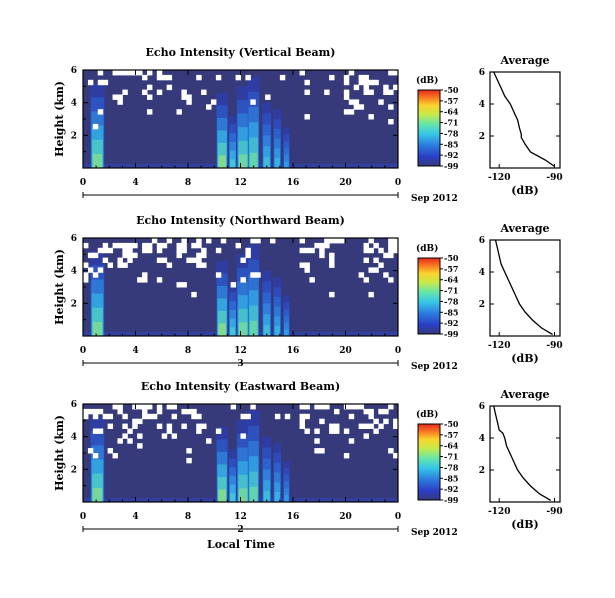  Describe the element at coordinates (241, 544) in the screenshot. I see `x-axis-label: Local Time` at that location.